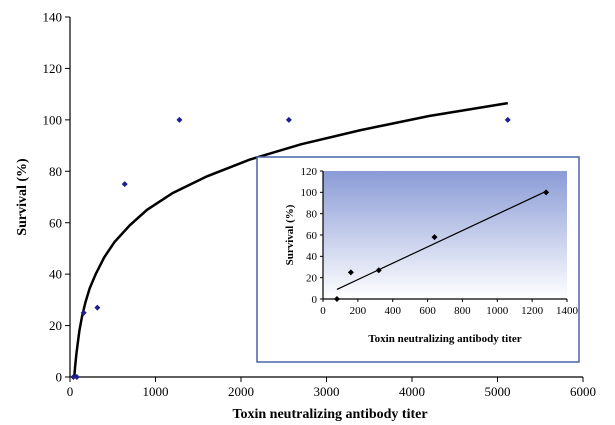 This screenshot has height=425, width=615. What do you see at coordinates (329, 414) in the screenshot?
I see `x-axis-title: Toxin neutralizing antibody titer` at bounding box center [329, 414].